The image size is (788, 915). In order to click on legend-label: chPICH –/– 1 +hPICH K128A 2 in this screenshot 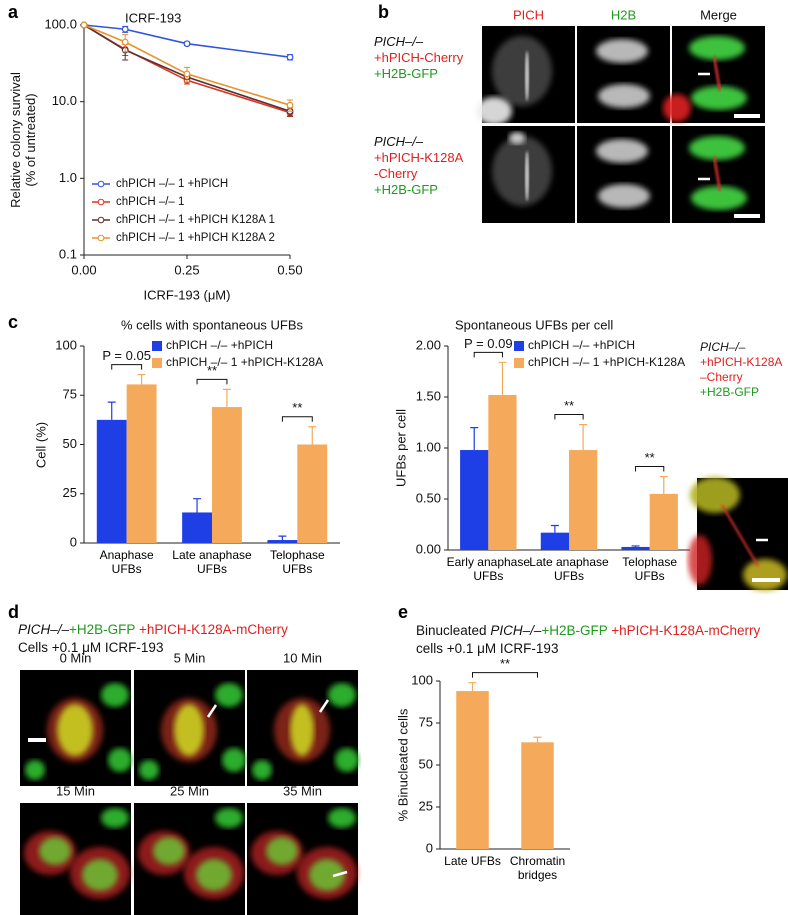, I will do `click(195, 238)`.